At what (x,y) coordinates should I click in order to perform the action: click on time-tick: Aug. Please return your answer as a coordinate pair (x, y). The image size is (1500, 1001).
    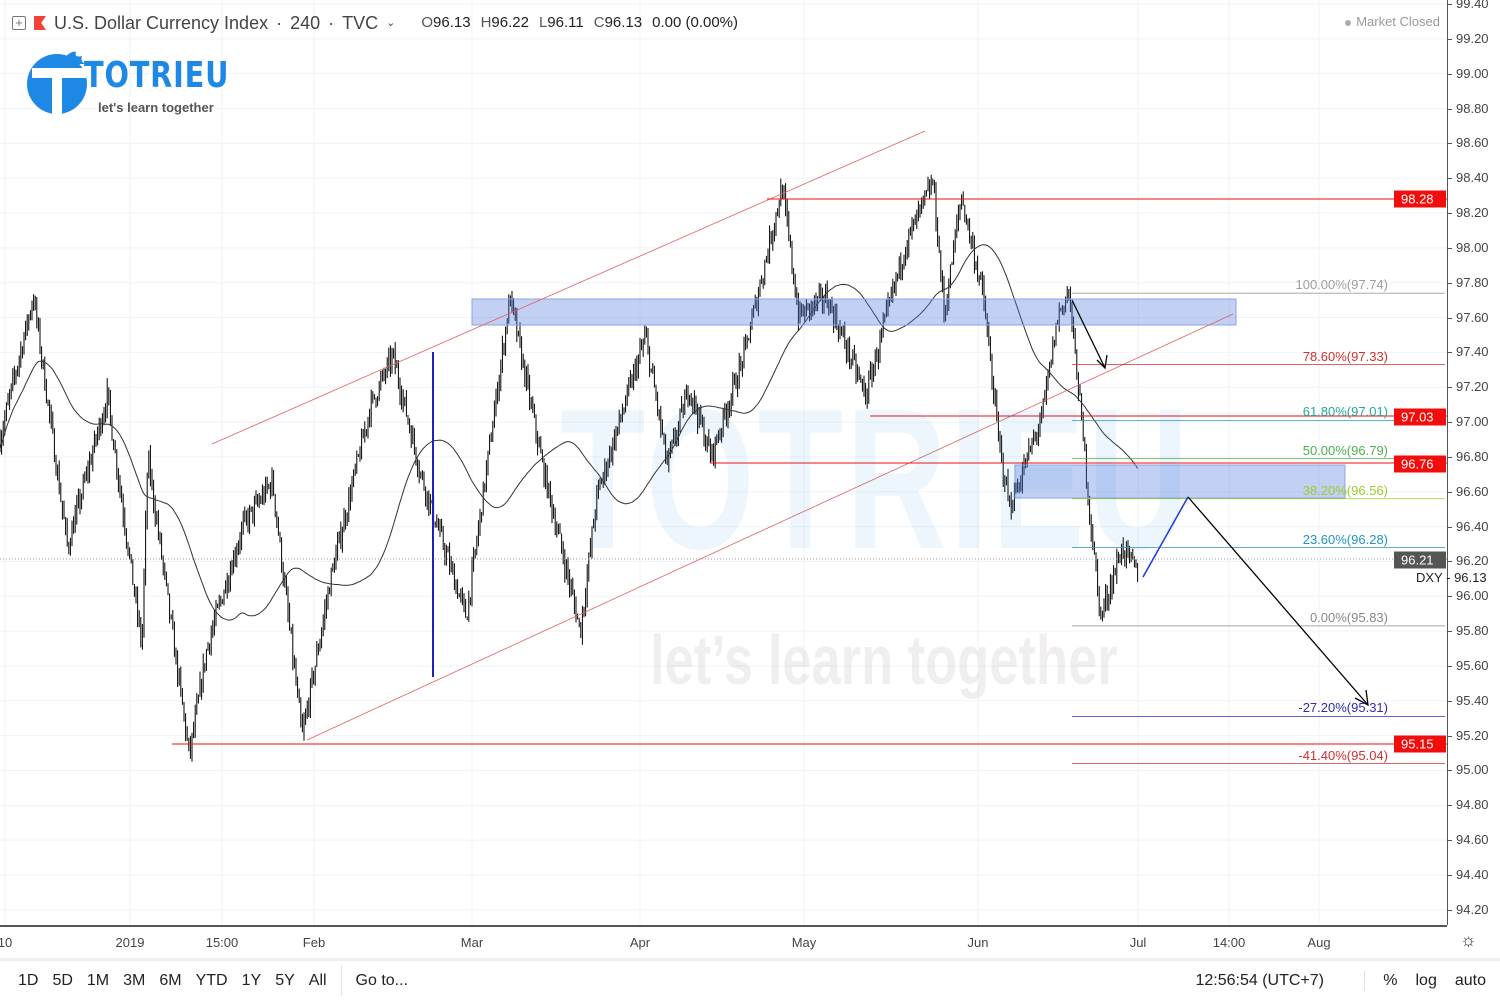
    Looking at the image, I should click on (1319, 942).